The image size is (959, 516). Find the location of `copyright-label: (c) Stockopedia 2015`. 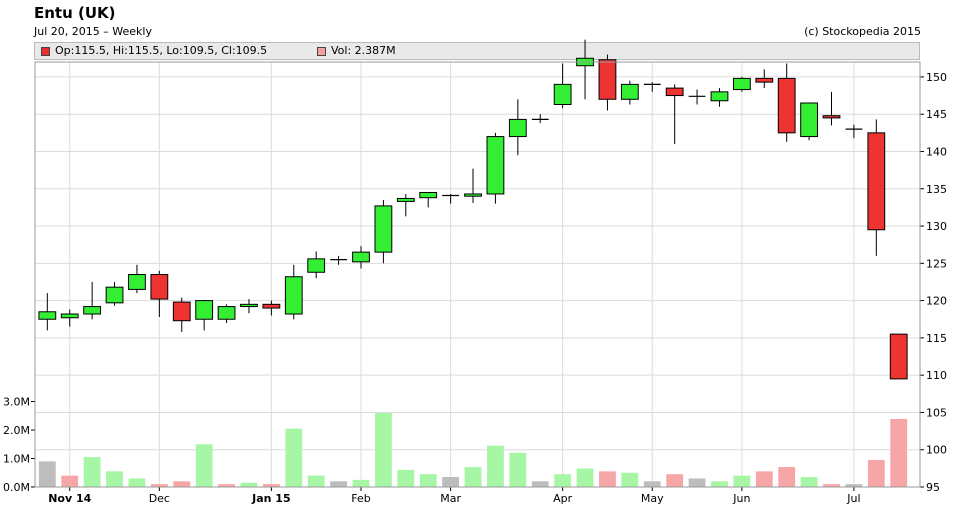

copyright-label: (c) Stockopedia 2015 is located at coordinates (862, 31).